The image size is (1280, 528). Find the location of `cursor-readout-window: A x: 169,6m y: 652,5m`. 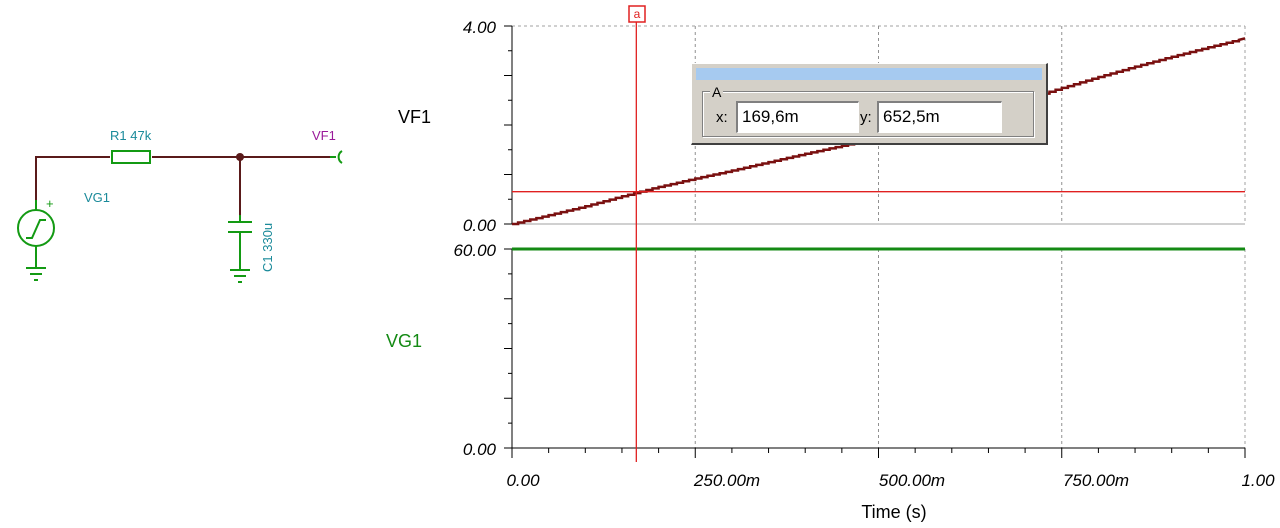

cursor-readout-window: A x: 169,6m y: 652,5m is located at coordinates (869, 104).